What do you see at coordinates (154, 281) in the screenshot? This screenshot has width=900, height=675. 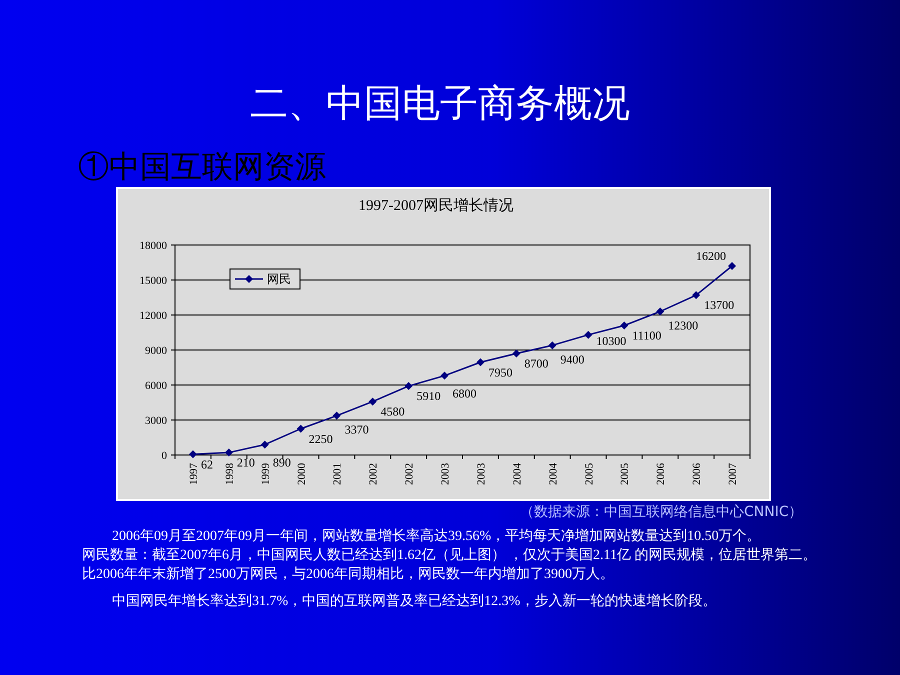 I see `y-tick-label: 15000` at bounding box center [154, 281].